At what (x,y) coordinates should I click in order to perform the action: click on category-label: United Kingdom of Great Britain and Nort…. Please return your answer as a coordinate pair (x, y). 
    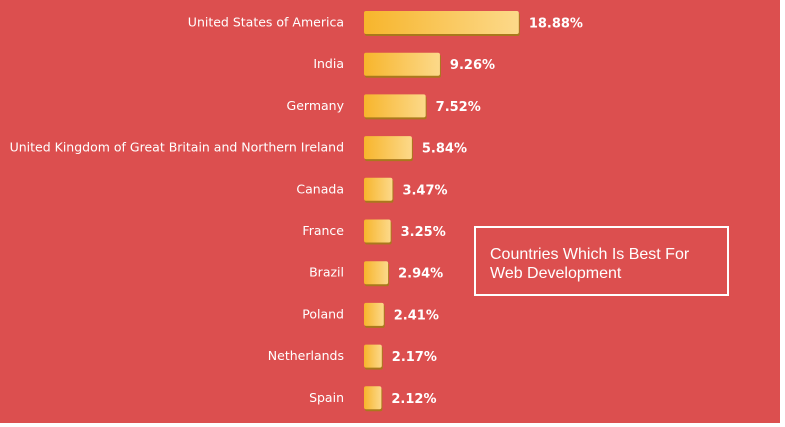
    Looking at the image, I should click on (177, 147).